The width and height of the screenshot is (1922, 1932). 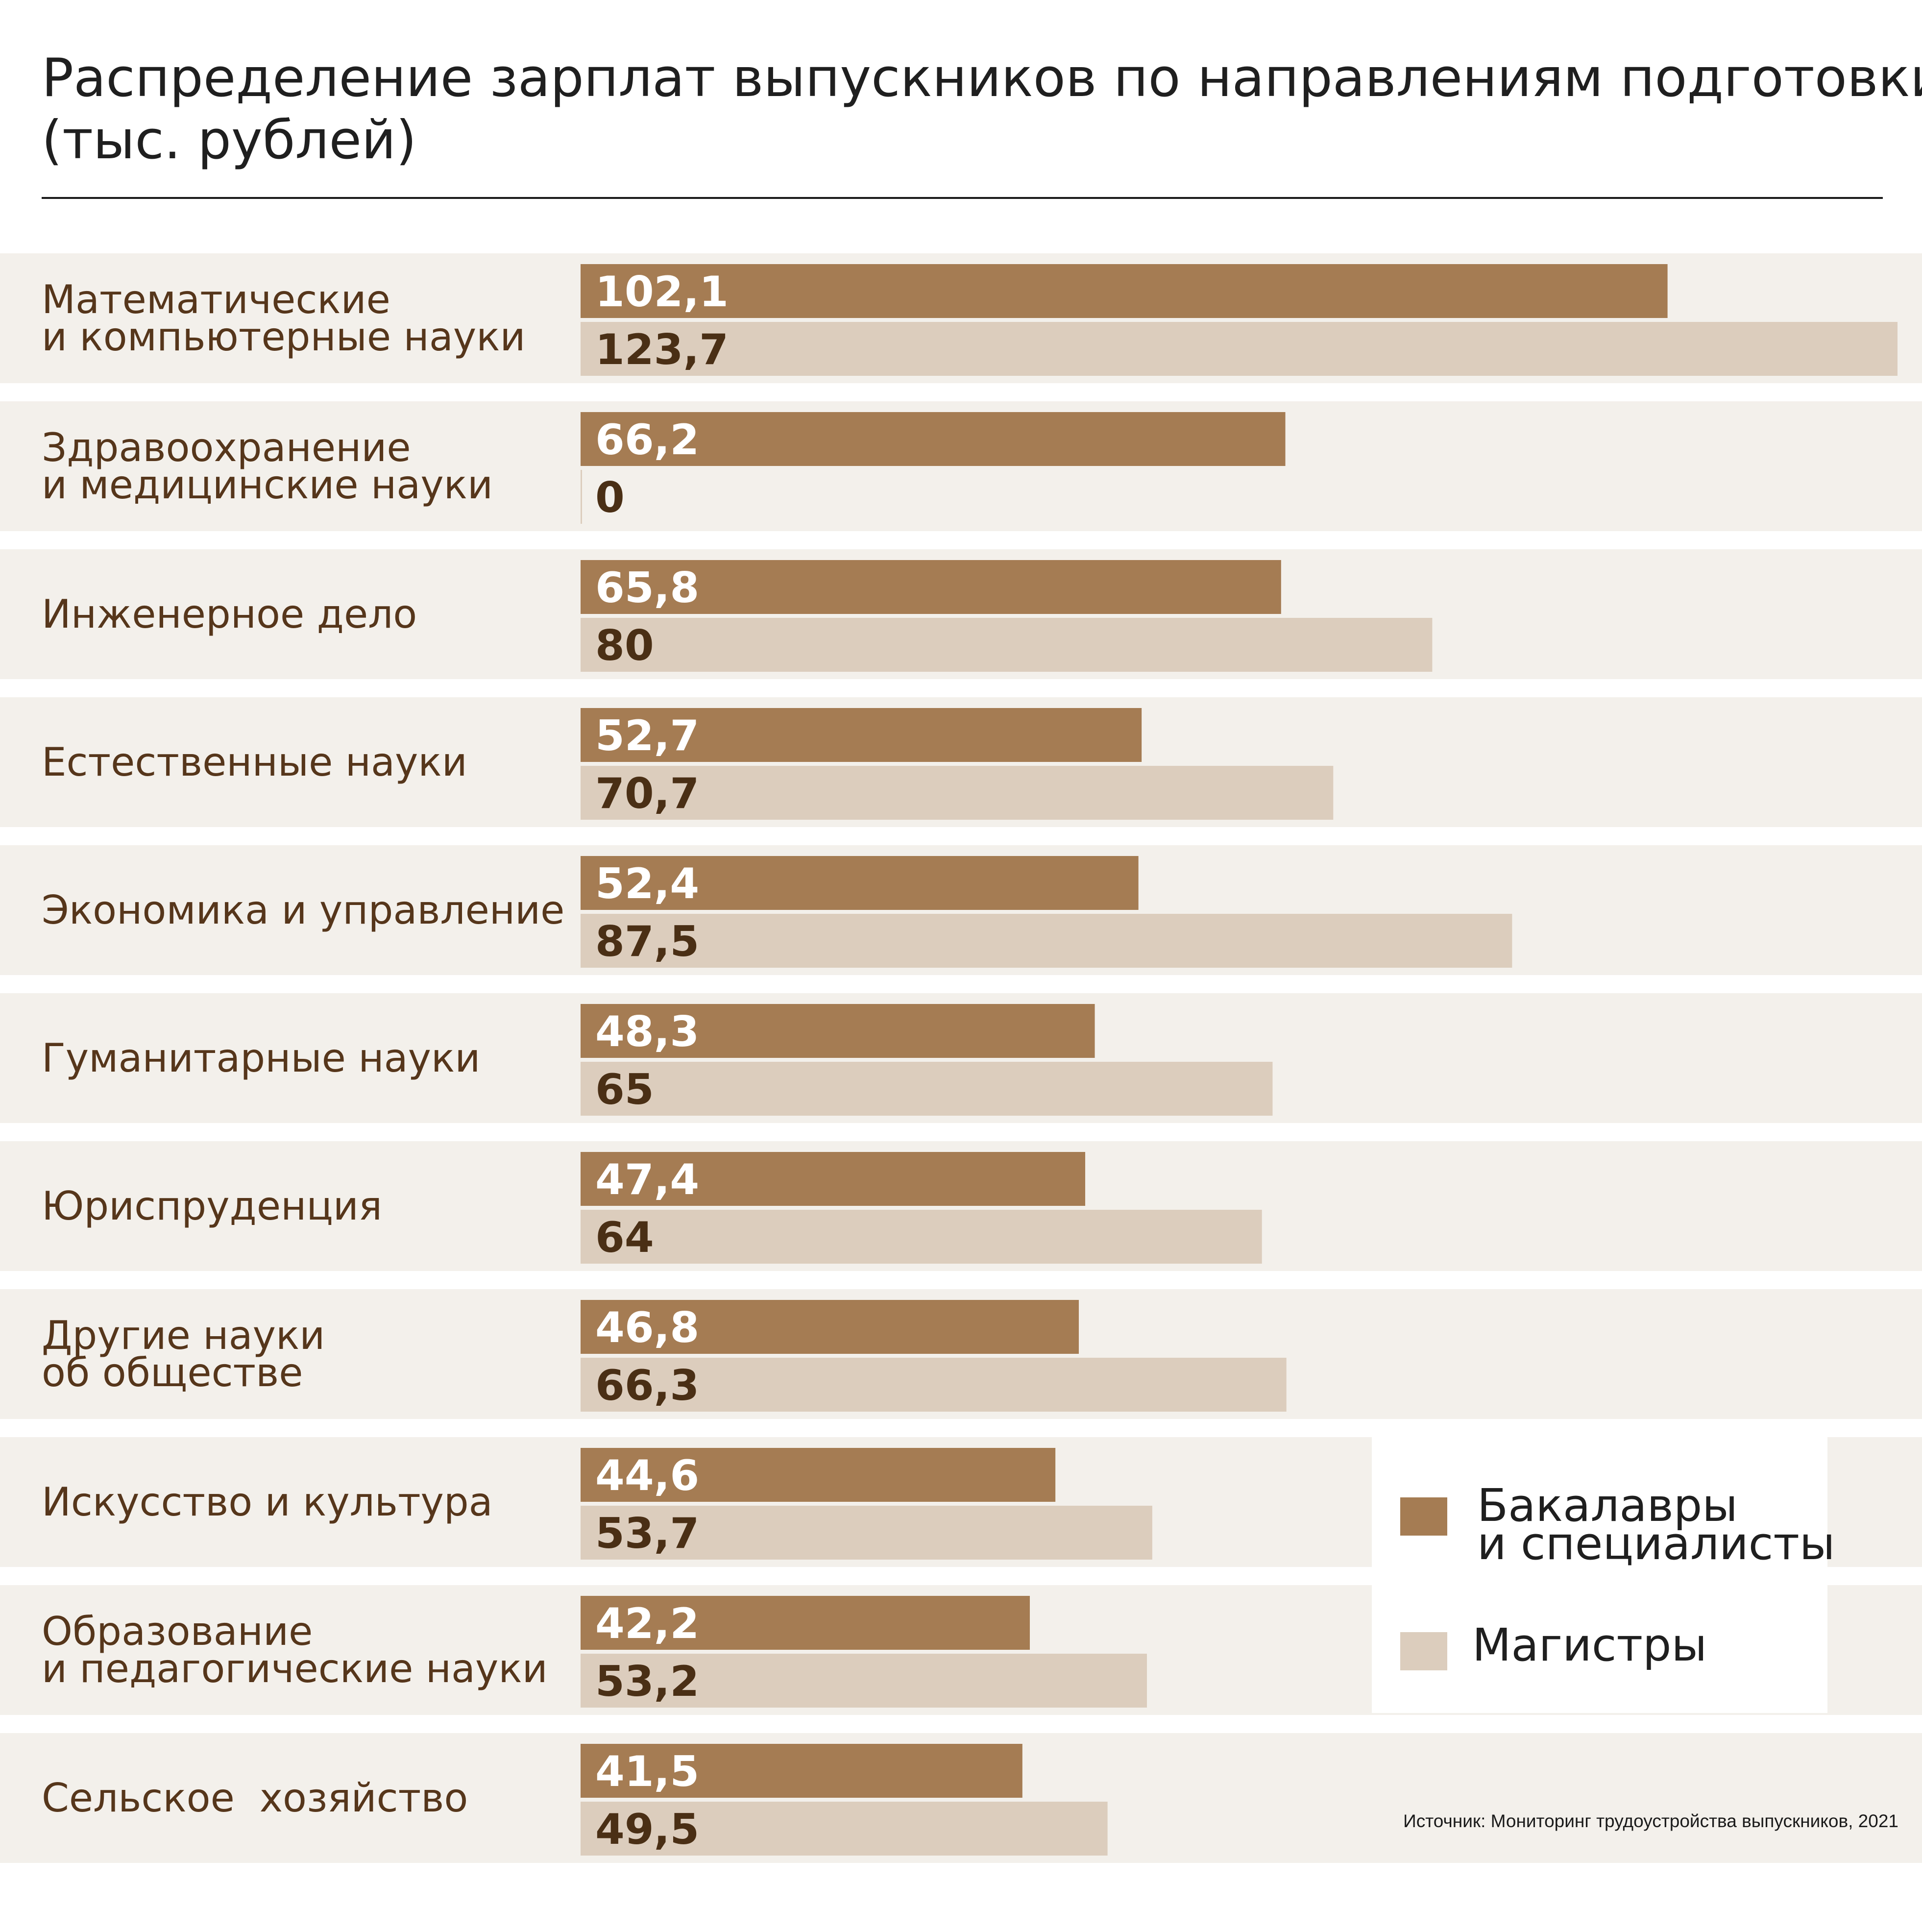 What do you see at coordinates (261, 1058) in the screenshot?
I see `category-label: Гуманитарные науки` at bounding box center [261, 1058].